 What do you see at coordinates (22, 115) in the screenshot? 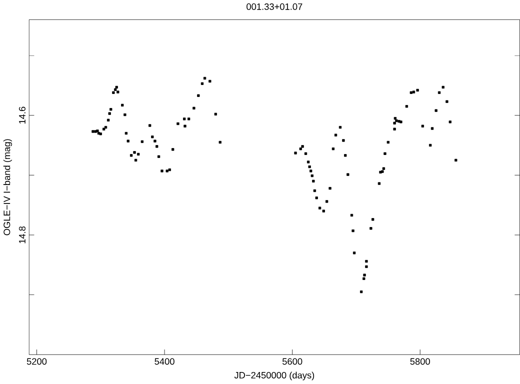
I see `y-tick-label: 14.6` at bounding box center [22, 115].